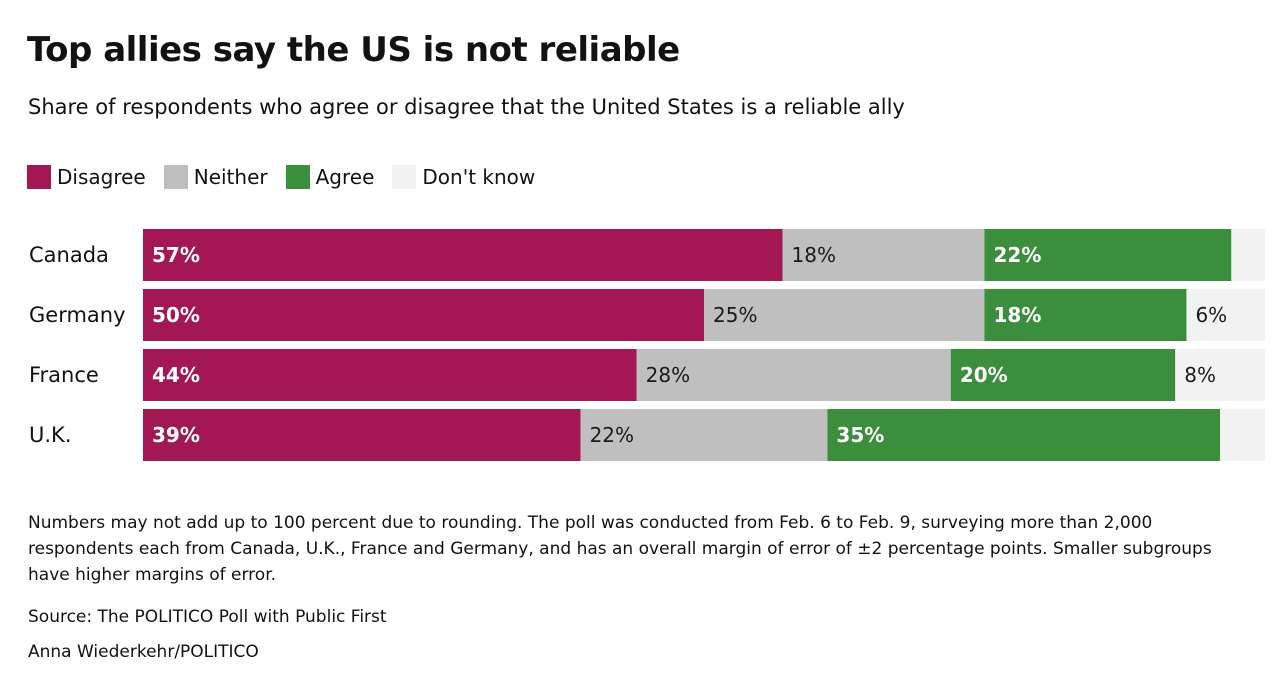 This screenshot has height=692, width=1280. I want to click on data-label: 50%, so click(176, 315).